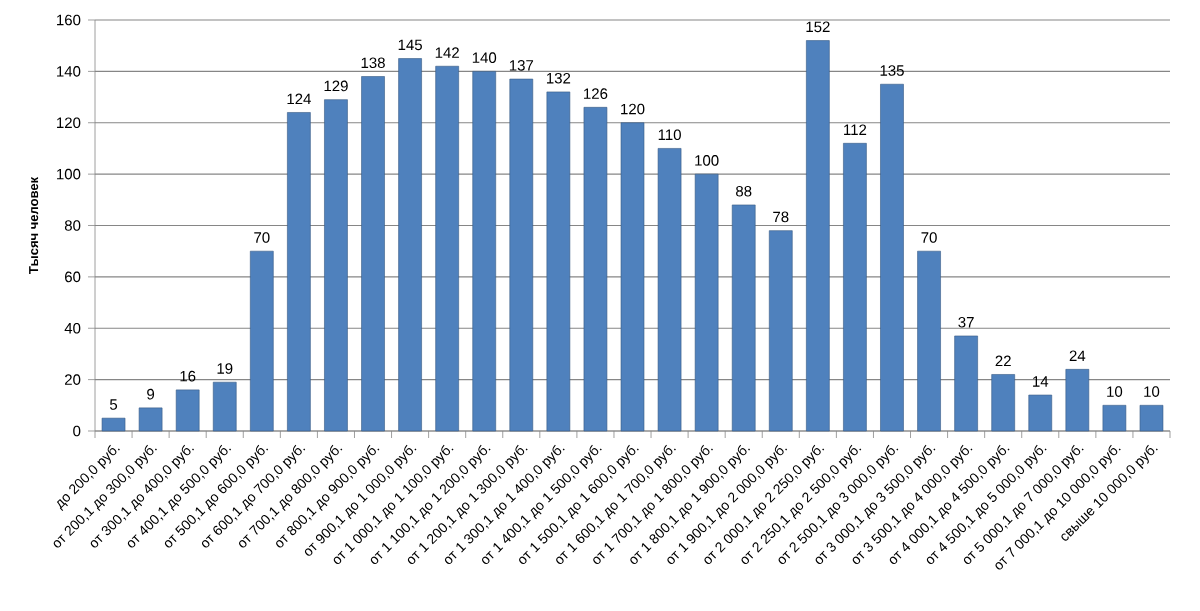 This screenshot has height=611, width=1200. I want to click on y-tick-label: 160, so click(69, 20).